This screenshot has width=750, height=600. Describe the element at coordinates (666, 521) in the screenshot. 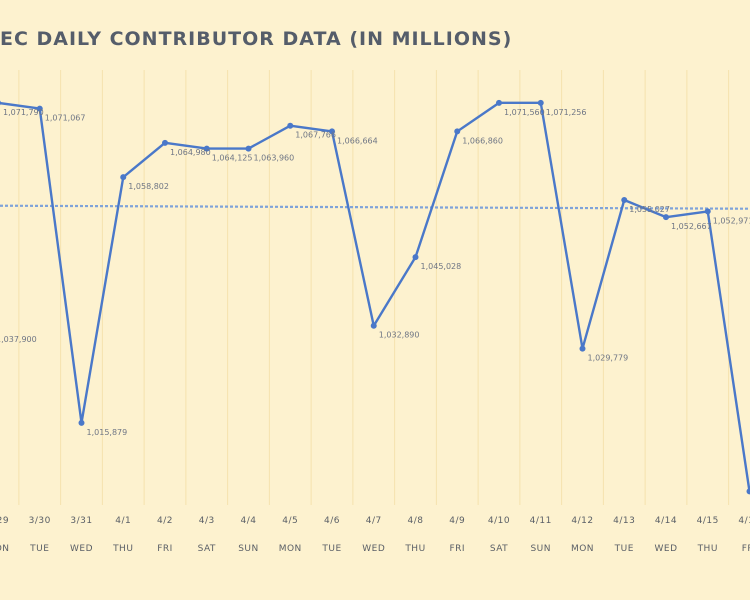

I see `tick-label-date: 4/14` at that location.